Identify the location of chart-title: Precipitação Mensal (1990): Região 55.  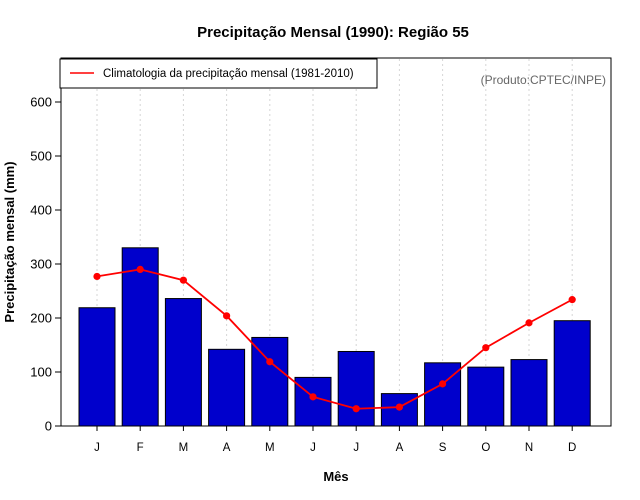
(333, 32).